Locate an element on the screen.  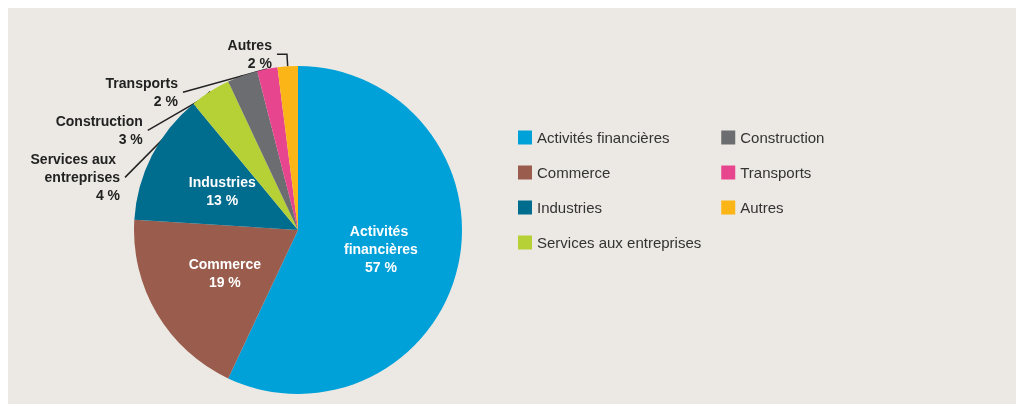
data-label: 13 % is located at coordinates (222, 200).